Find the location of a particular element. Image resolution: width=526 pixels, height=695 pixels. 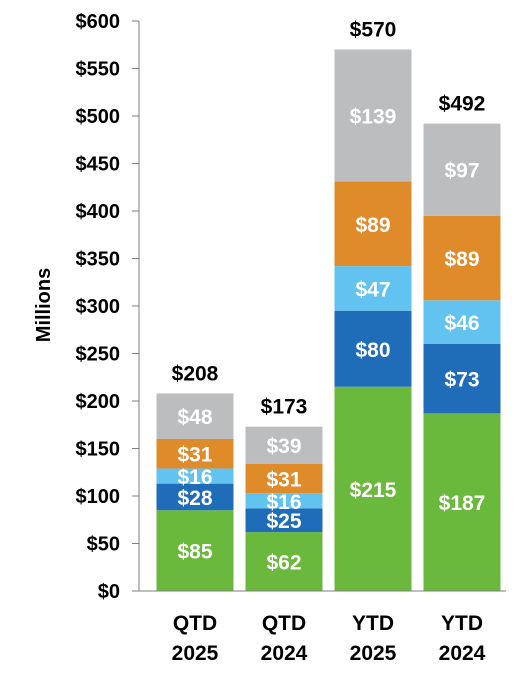

y-tick-label: $0 is located at coordinates (109, 592).